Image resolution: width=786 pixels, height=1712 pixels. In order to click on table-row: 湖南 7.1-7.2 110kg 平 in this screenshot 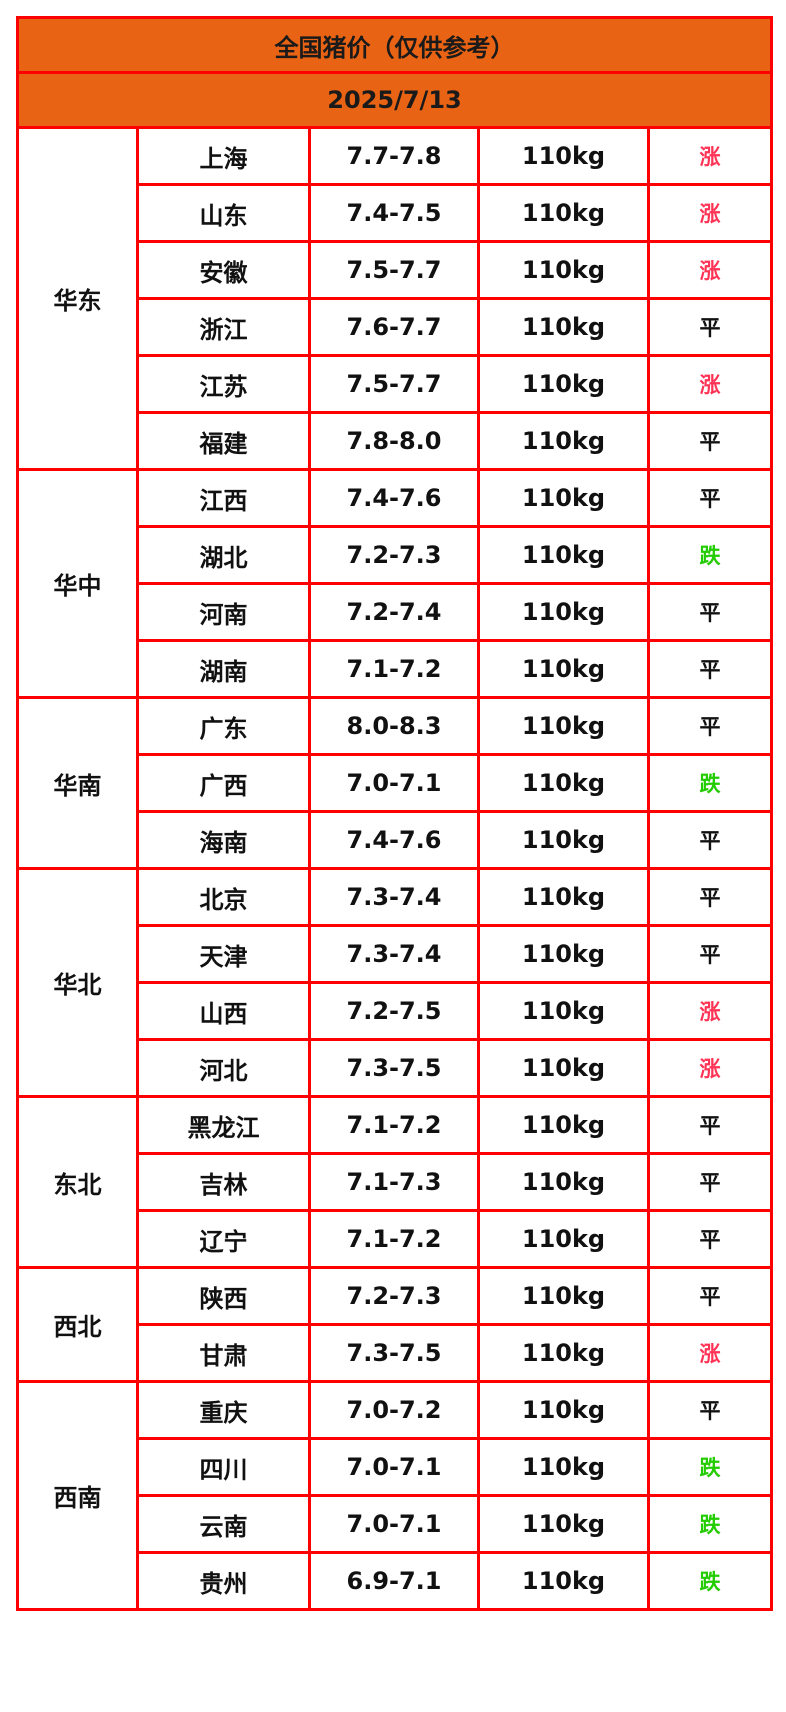, I will do `click(396, 669)`.